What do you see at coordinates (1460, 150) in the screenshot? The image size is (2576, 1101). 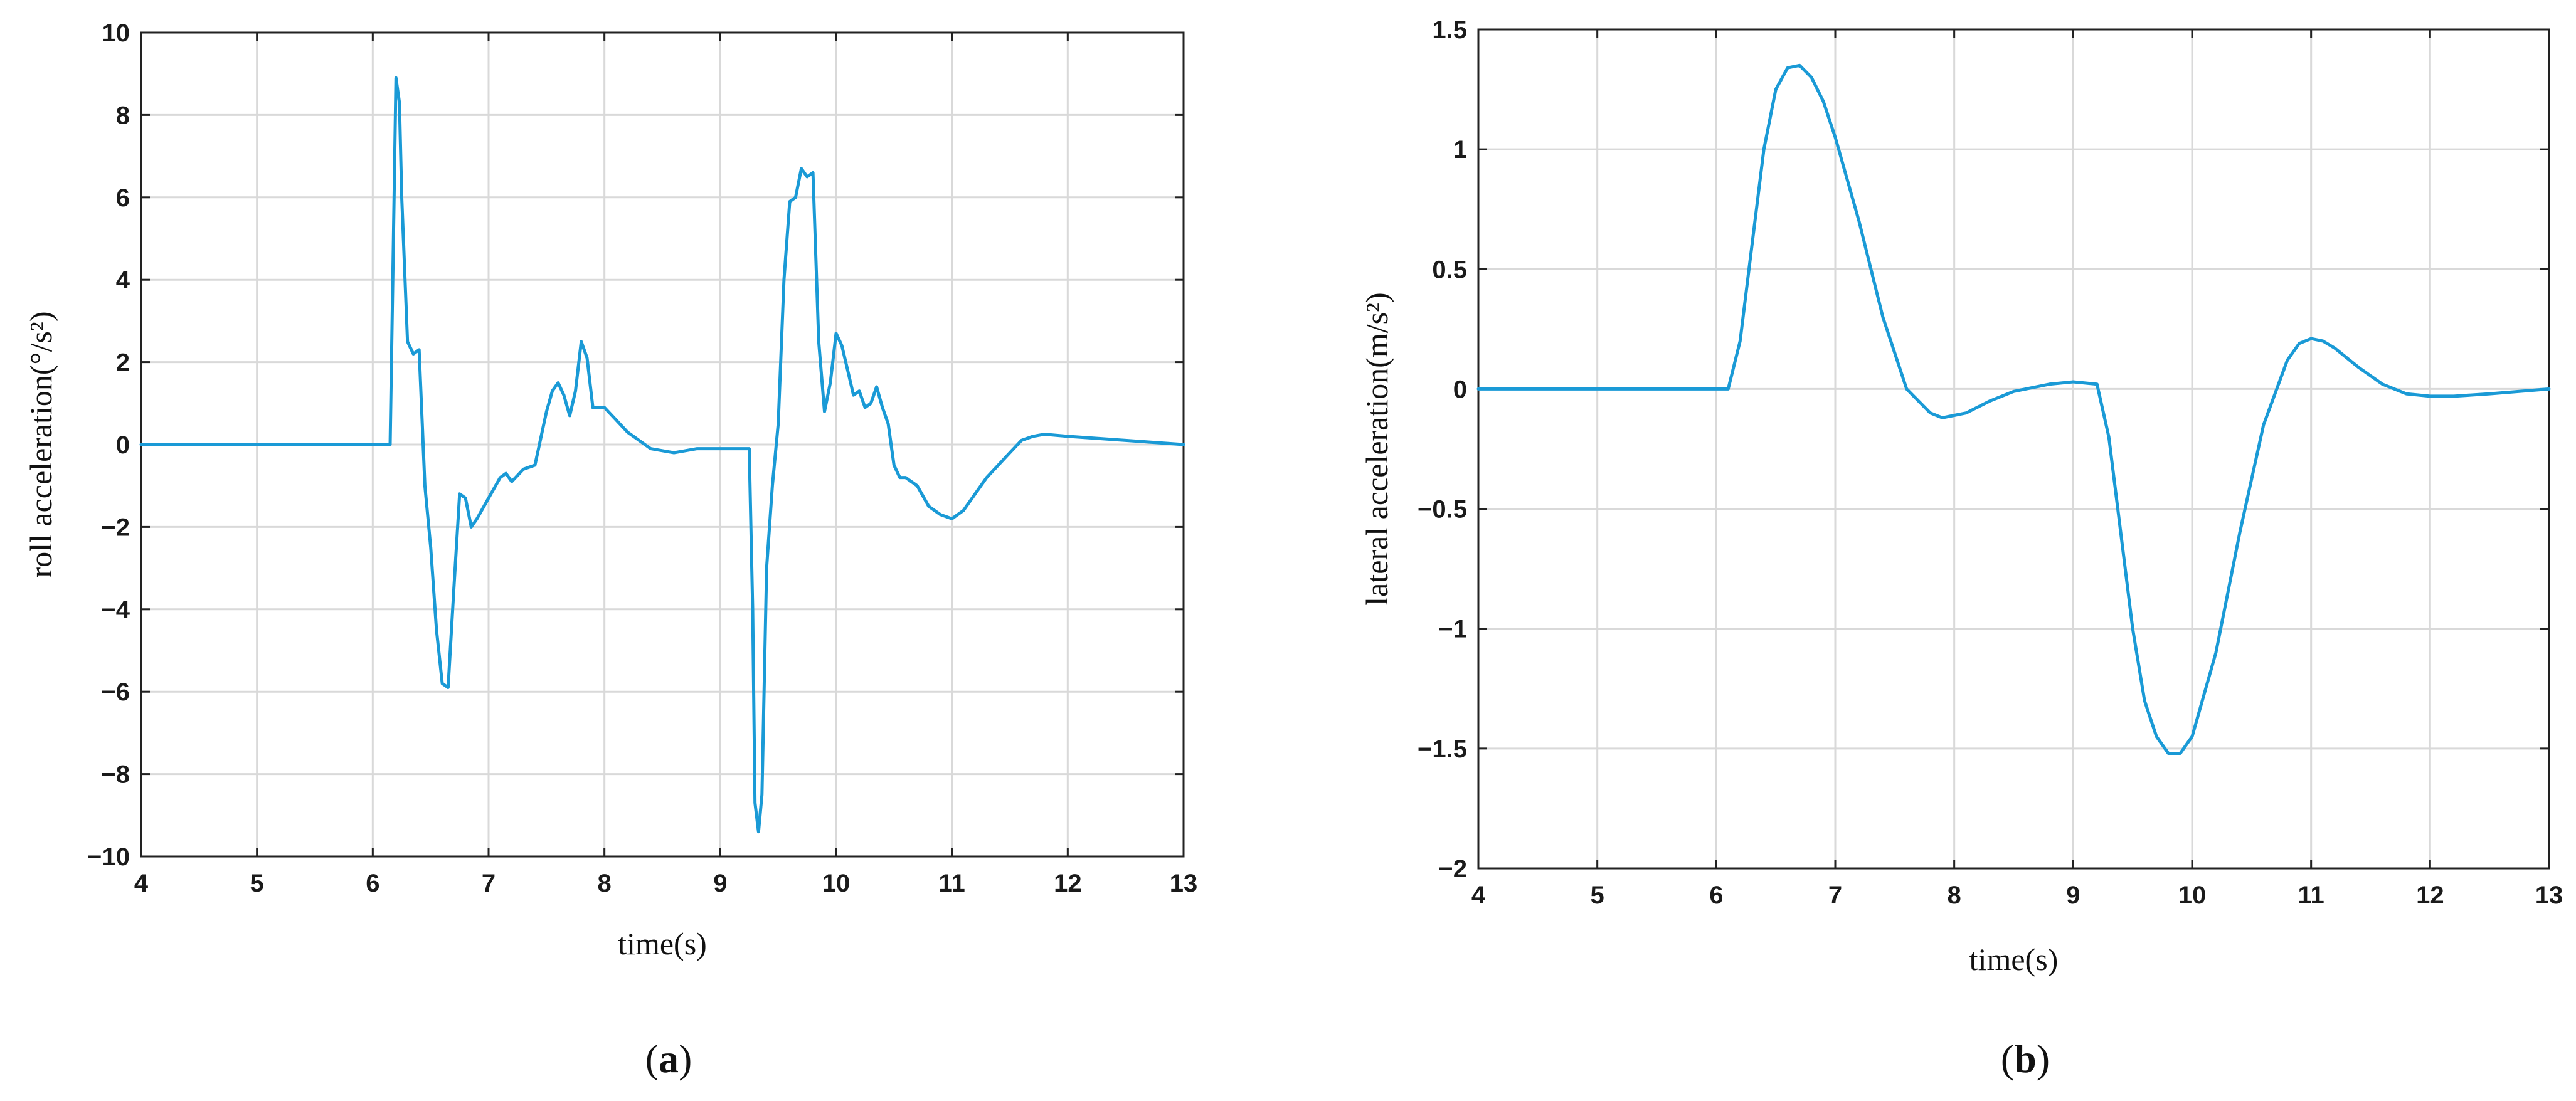 I see `y-tick-label: 1` at bounding box center [1460, 150].